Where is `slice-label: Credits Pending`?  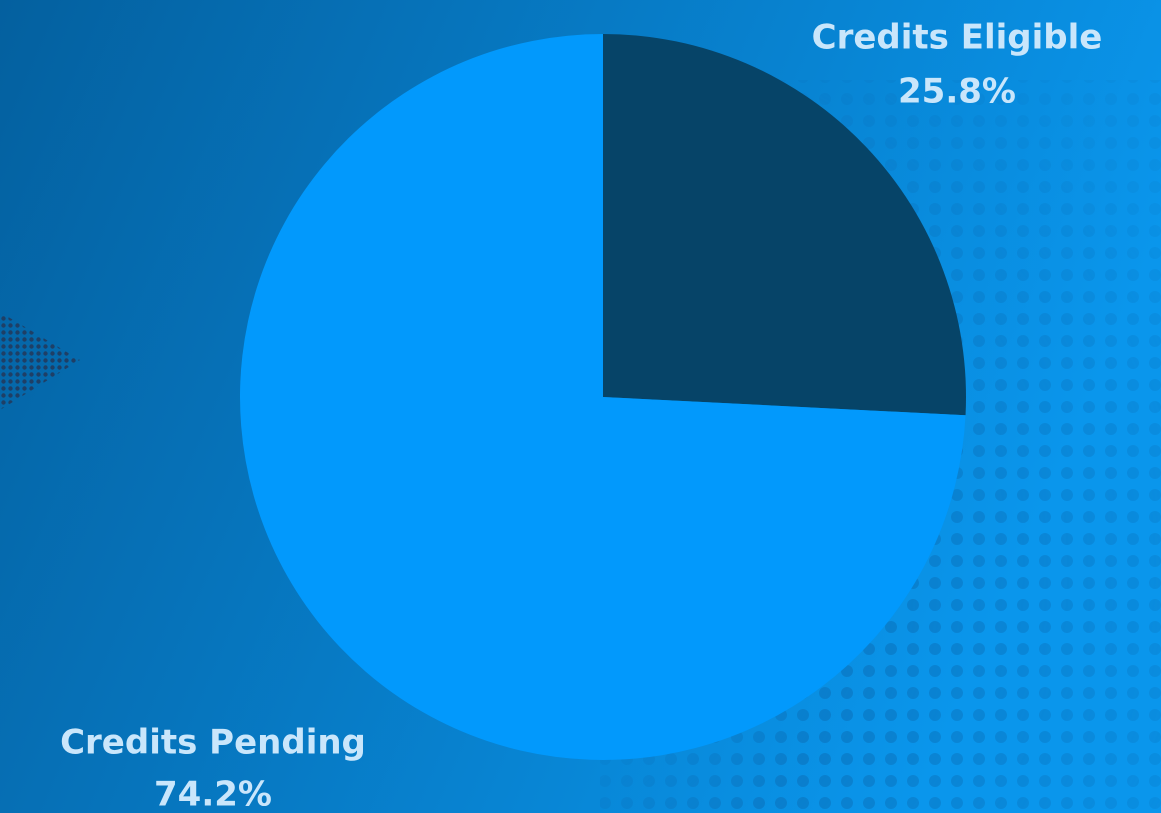
slice-label: Credits Pending is located at coordinates (213, 743).